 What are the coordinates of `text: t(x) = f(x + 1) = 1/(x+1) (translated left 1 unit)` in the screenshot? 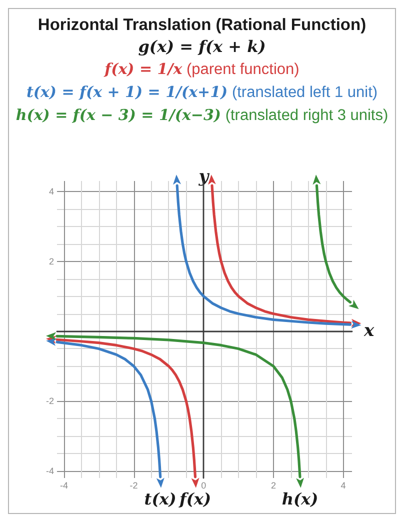 It's located at (202, 92).